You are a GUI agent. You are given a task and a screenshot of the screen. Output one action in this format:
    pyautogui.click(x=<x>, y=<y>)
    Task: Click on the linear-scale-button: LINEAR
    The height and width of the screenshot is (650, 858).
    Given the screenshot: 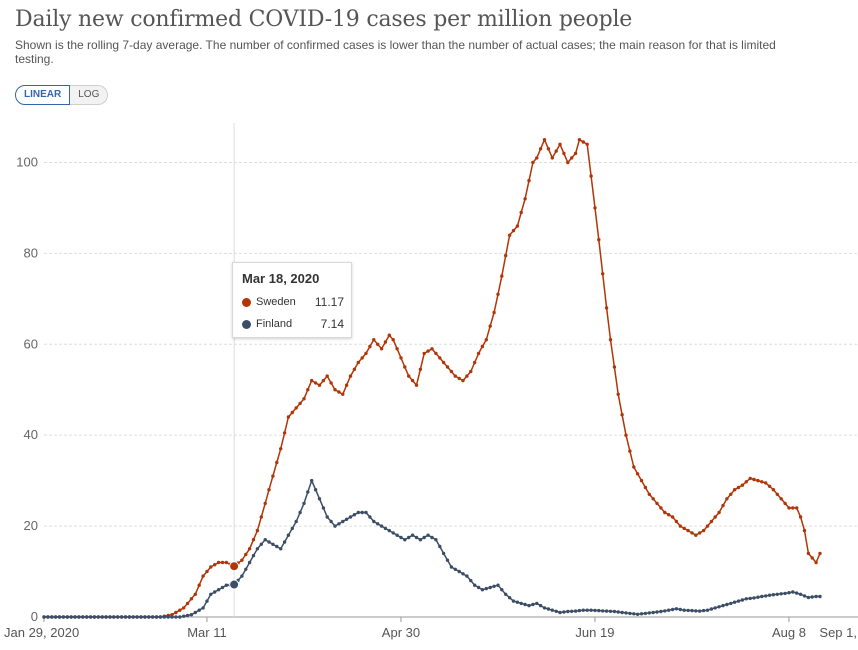 What is the action you would take?
    pyautogui.click(x=43, y=95)
    